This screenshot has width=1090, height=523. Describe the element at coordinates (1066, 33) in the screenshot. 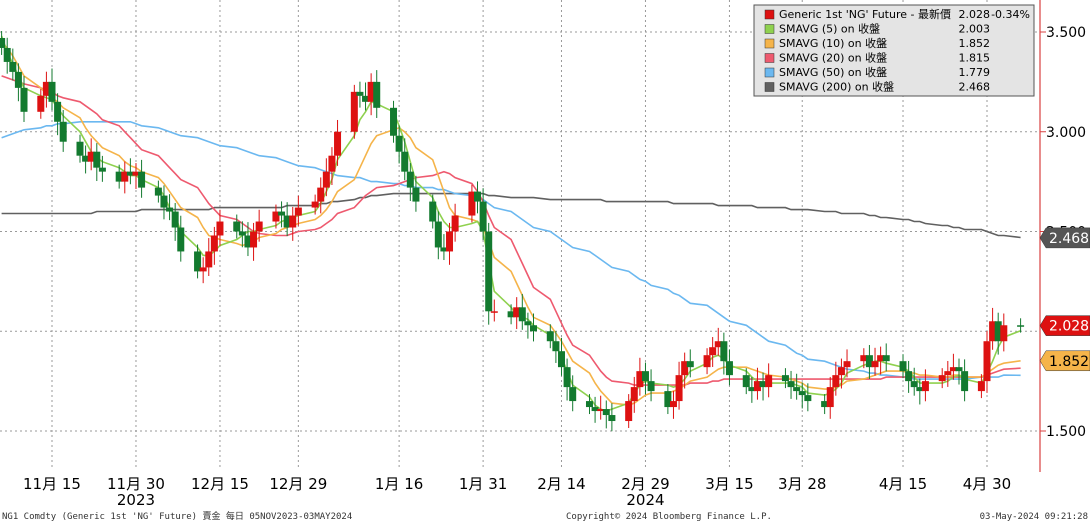

I see `y-tick-label: 3.500` at that location.